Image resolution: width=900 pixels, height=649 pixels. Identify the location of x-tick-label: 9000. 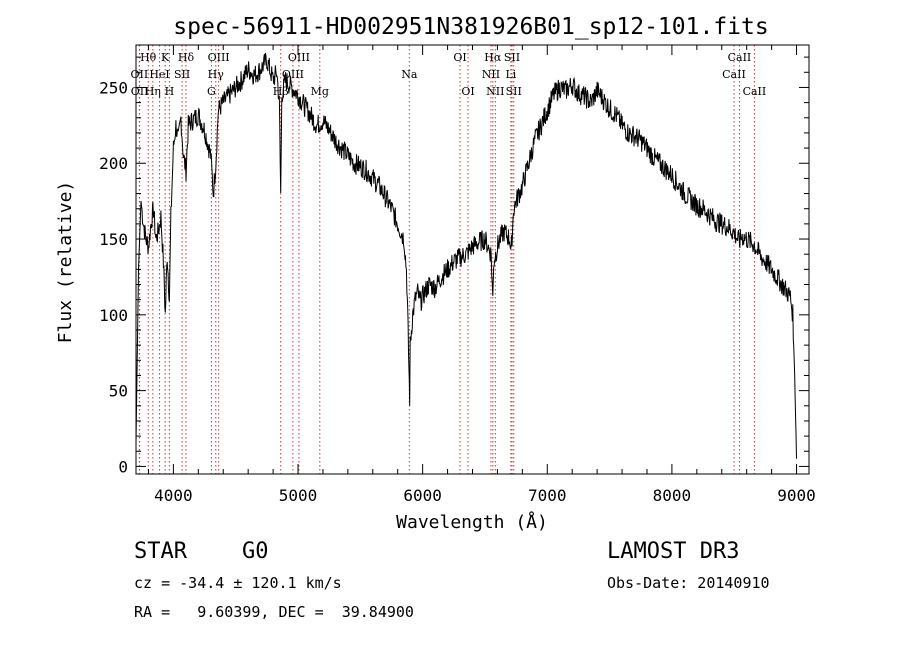
(796, 495).